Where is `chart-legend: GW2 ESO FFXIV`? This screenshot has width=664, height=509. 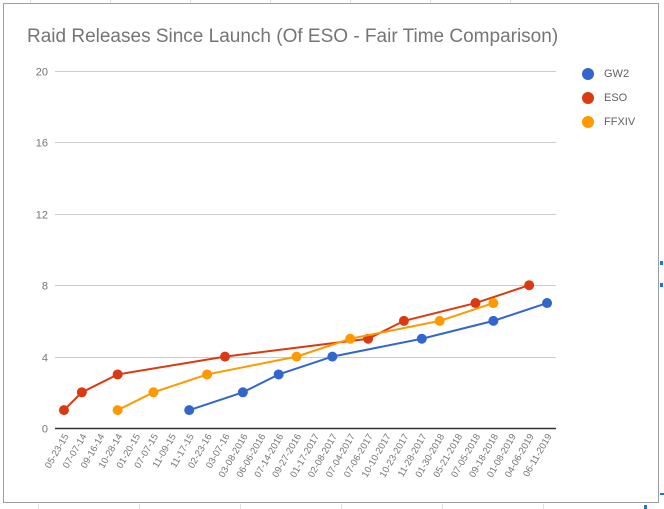
chart-legend: GW2 ESO FFXIV is located at coordinates (608, 98).